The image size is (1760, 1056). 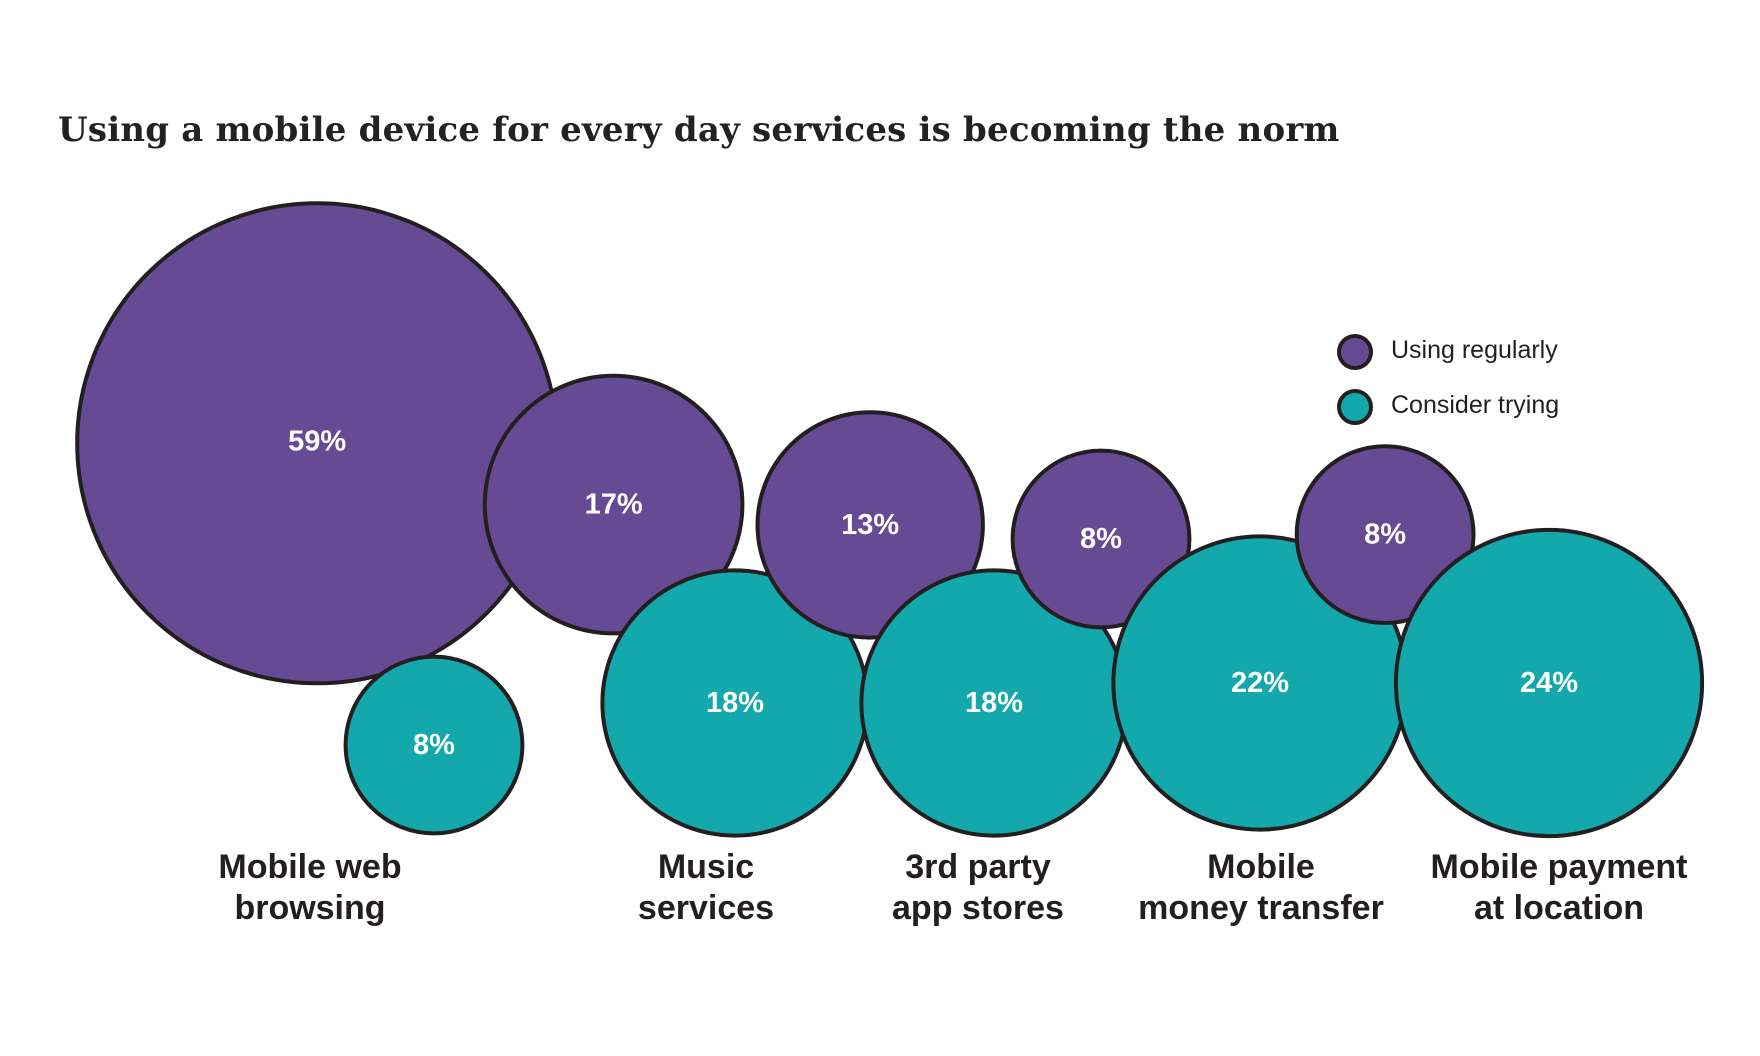 I want to click on legend-item: Consider trying, so click(x=1448, y=407).